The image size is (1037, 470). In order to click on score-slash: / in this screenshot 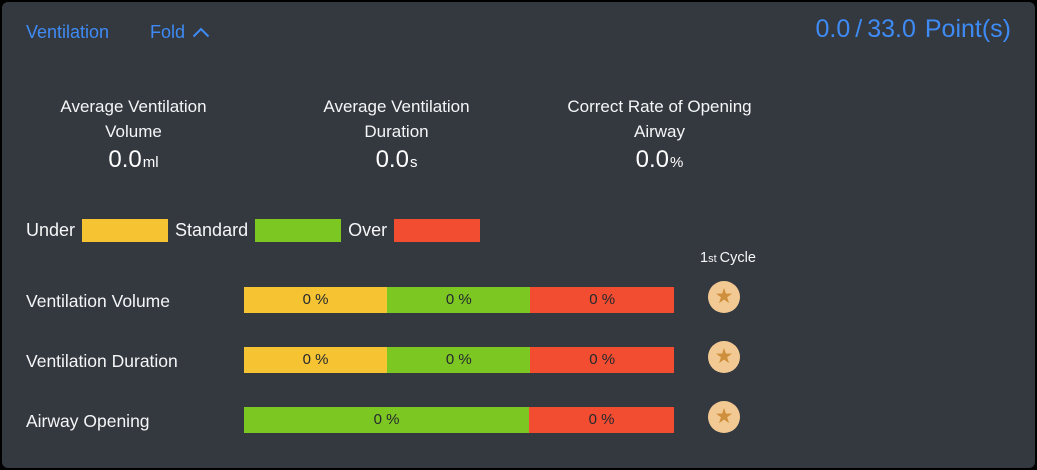, I will do `click(859, 29)`.